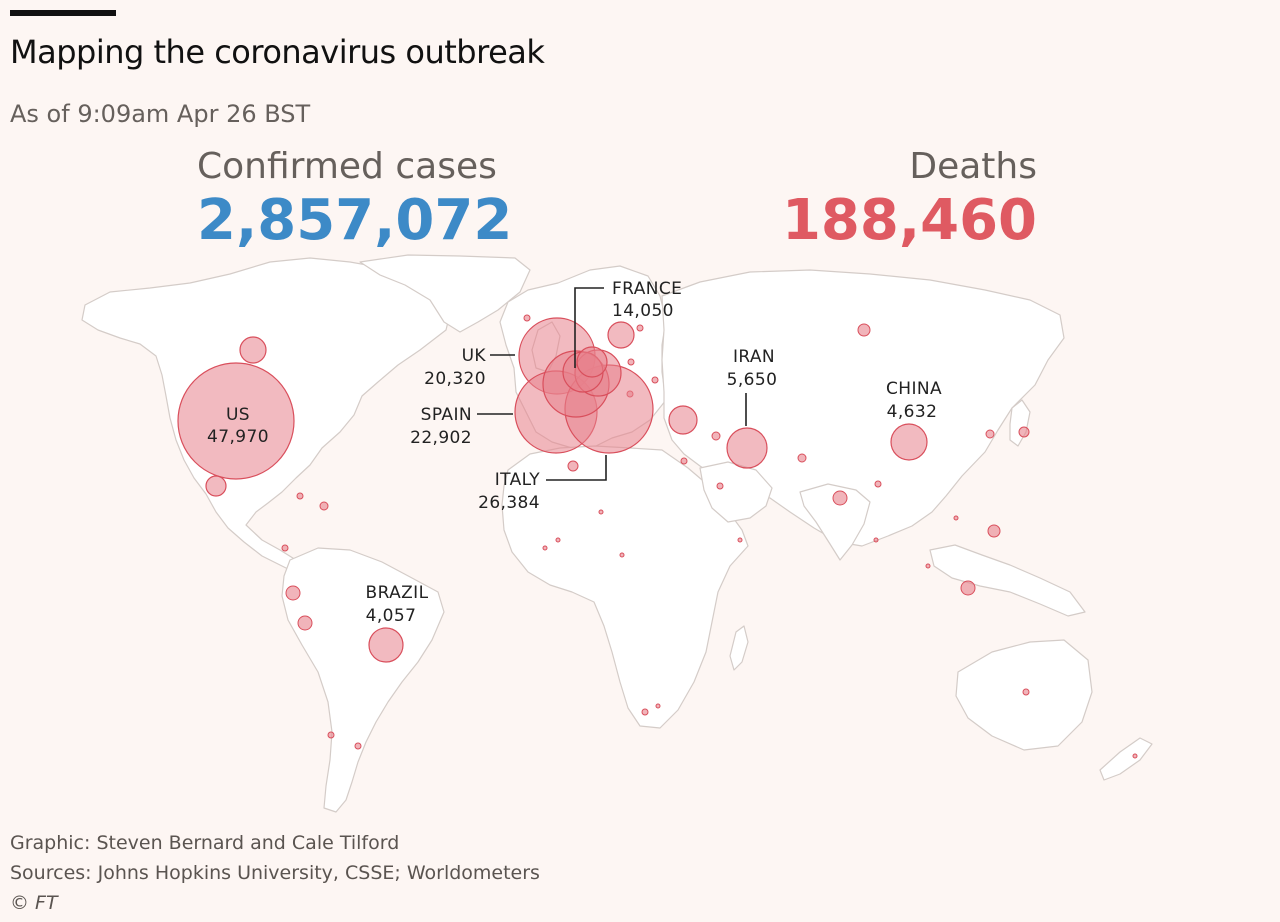 The height and width of the screenshot is (922, 1280). What do you see at coordinates (754, 357) in the screenshot?
I see `label-iran-name: IRAN` at bounding box center [754, 357].